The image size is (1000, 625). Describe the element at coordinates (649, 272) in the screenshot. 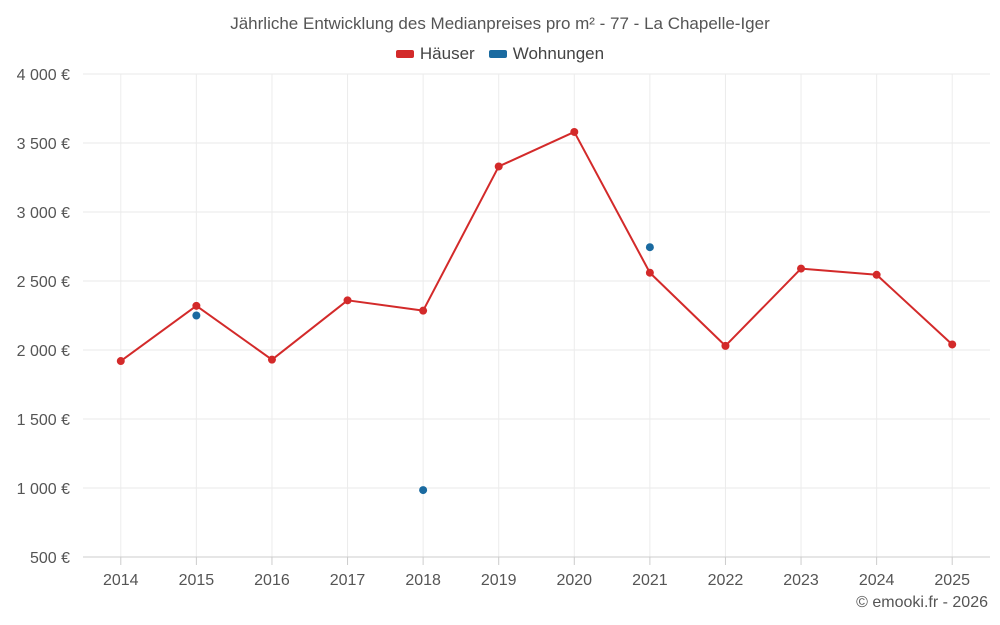

I see `data-point-haeuser-2021` at that location.